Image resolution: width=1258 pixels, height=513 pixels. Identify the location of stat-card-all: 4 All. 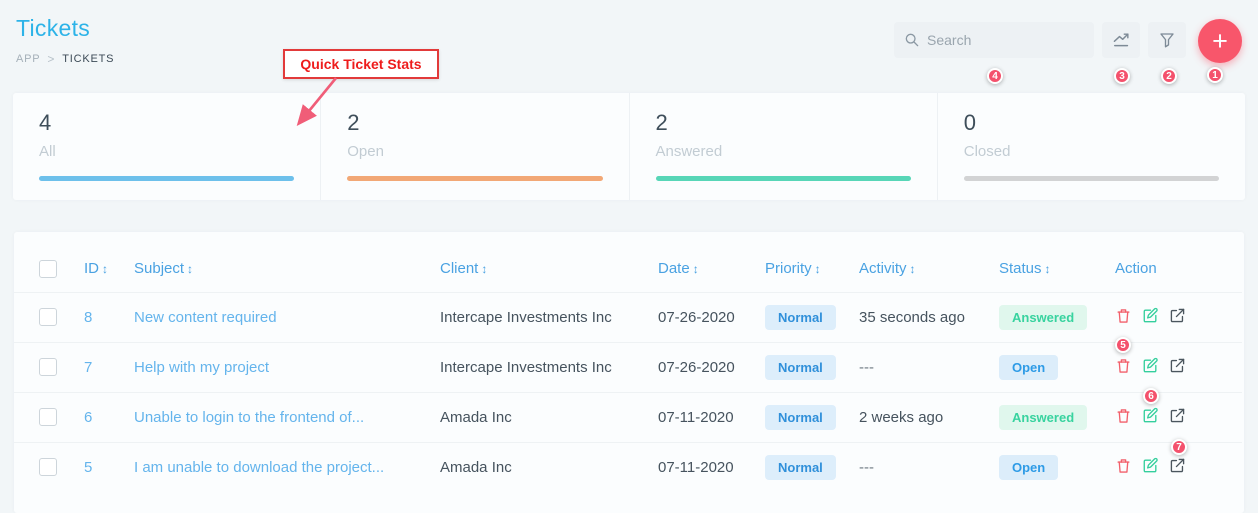
(167, 146).